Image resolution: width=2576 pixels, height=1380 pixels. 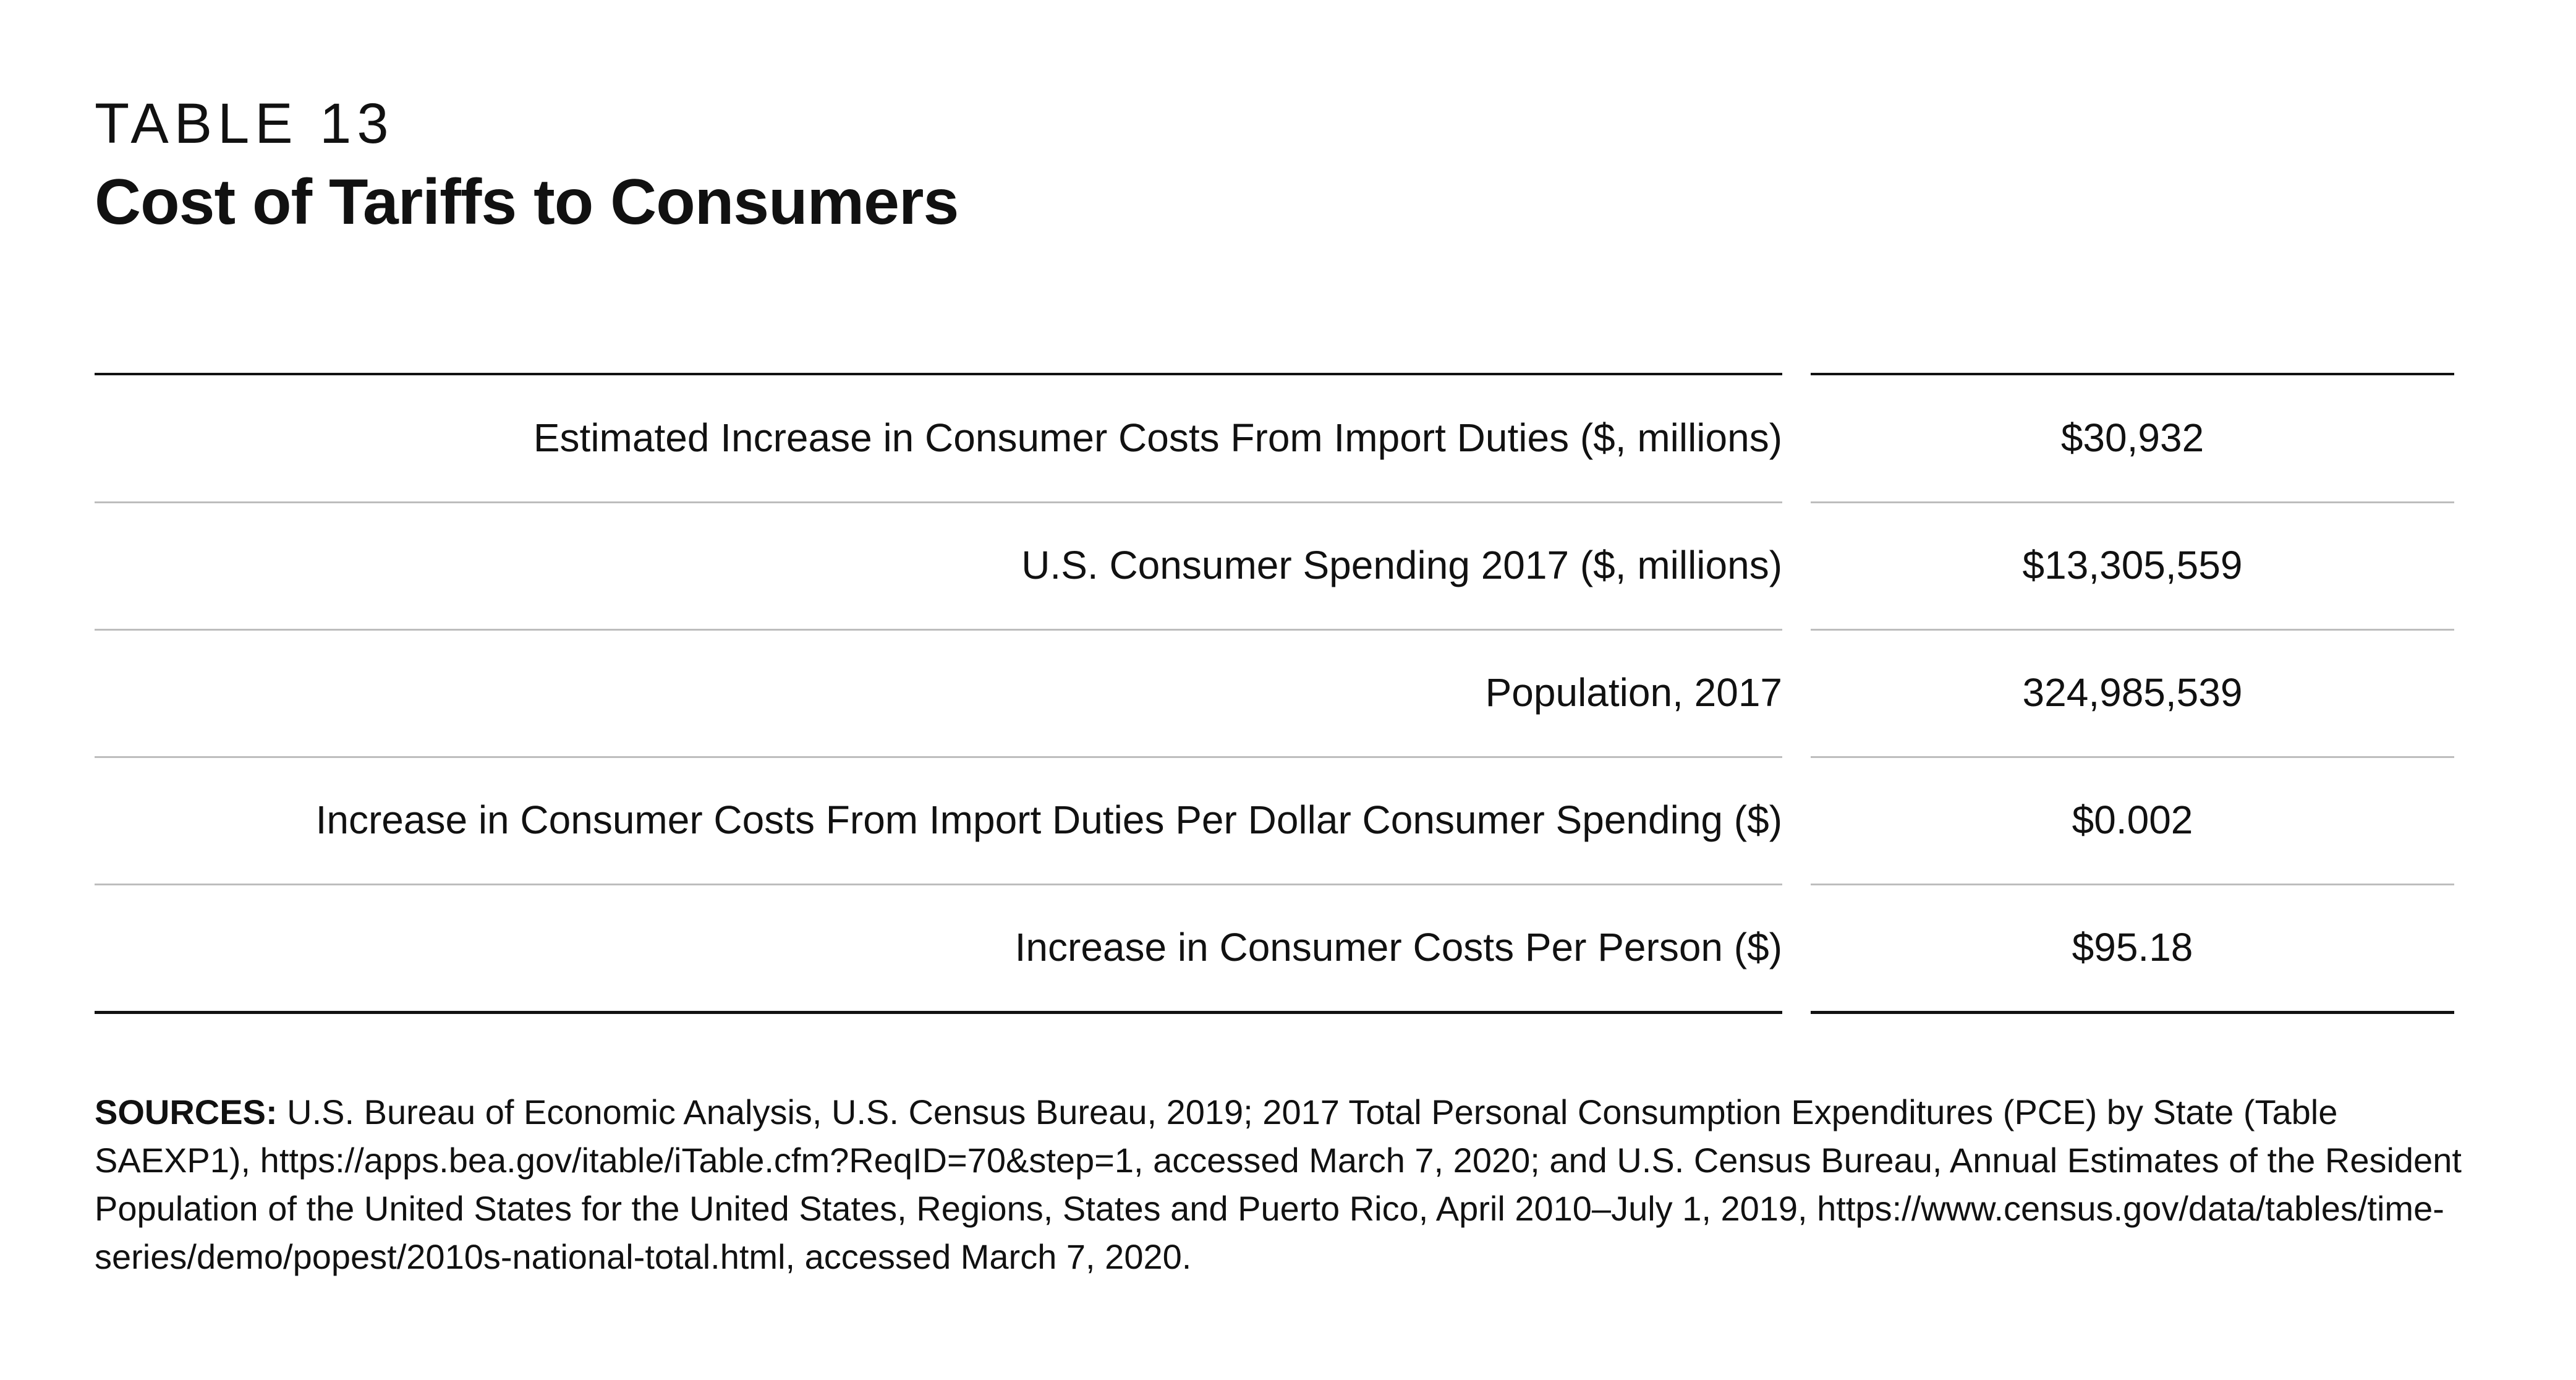 I want to click on top-rule-left, so click(x=938, y=374).